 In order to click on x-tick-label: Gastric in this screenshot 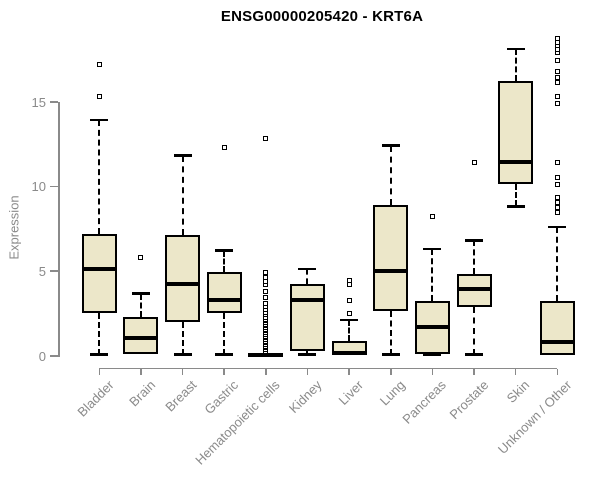, I will do `click(221, 397)`.